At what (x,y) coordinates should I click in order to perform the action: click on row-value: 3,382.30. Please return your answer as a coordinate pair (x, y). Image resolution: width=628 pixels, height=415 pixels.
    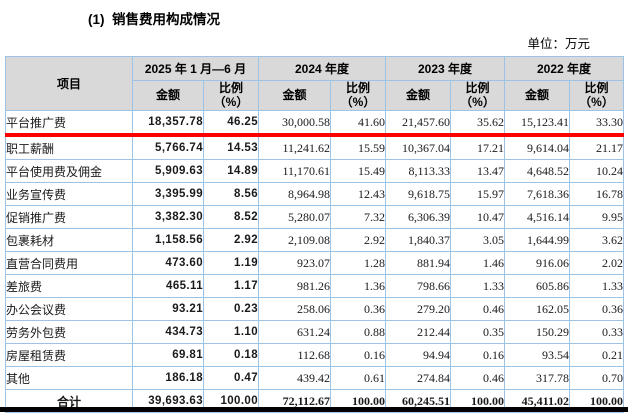
    Looking at the image, I should click on (168, 217).